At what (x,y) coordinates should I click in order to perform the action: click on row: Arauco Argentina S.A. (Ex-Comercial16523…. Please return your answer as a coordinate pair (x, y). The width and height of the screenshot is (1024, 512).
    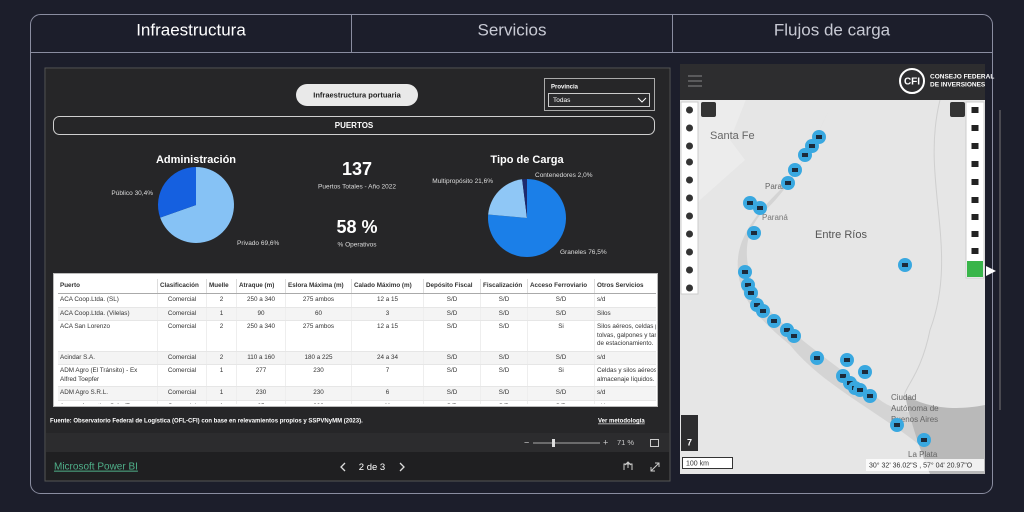
    Looking at the image, I should click on (357, 402).